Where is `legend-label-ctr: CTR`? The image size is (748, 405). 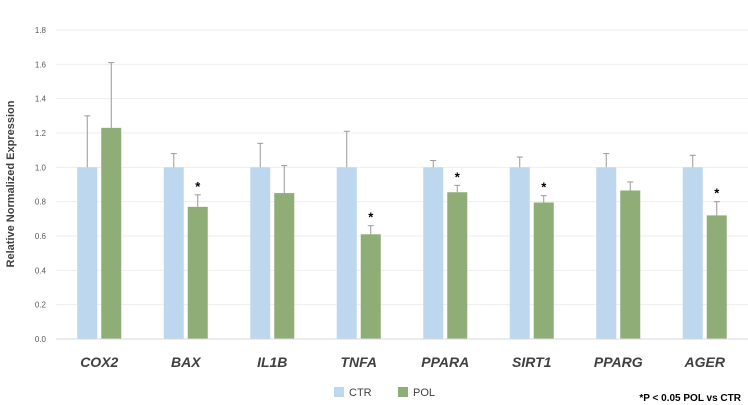 legend-label-ctr: CTR is located at coordinates (360, 393).